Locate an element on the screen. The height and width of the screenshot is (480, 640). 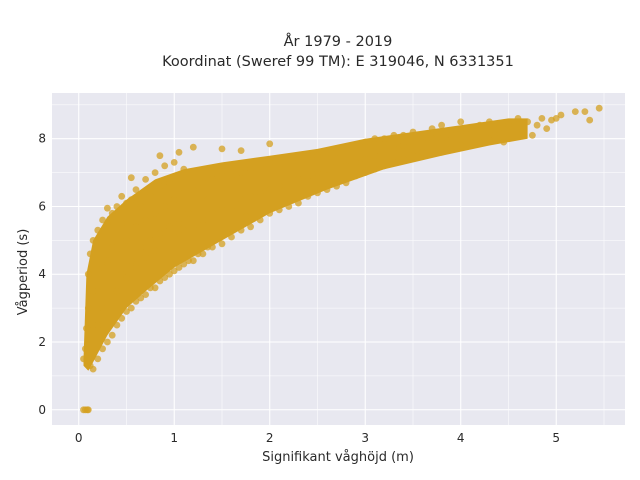
x-tick-label: 0 is located at coordinates (79, 438).